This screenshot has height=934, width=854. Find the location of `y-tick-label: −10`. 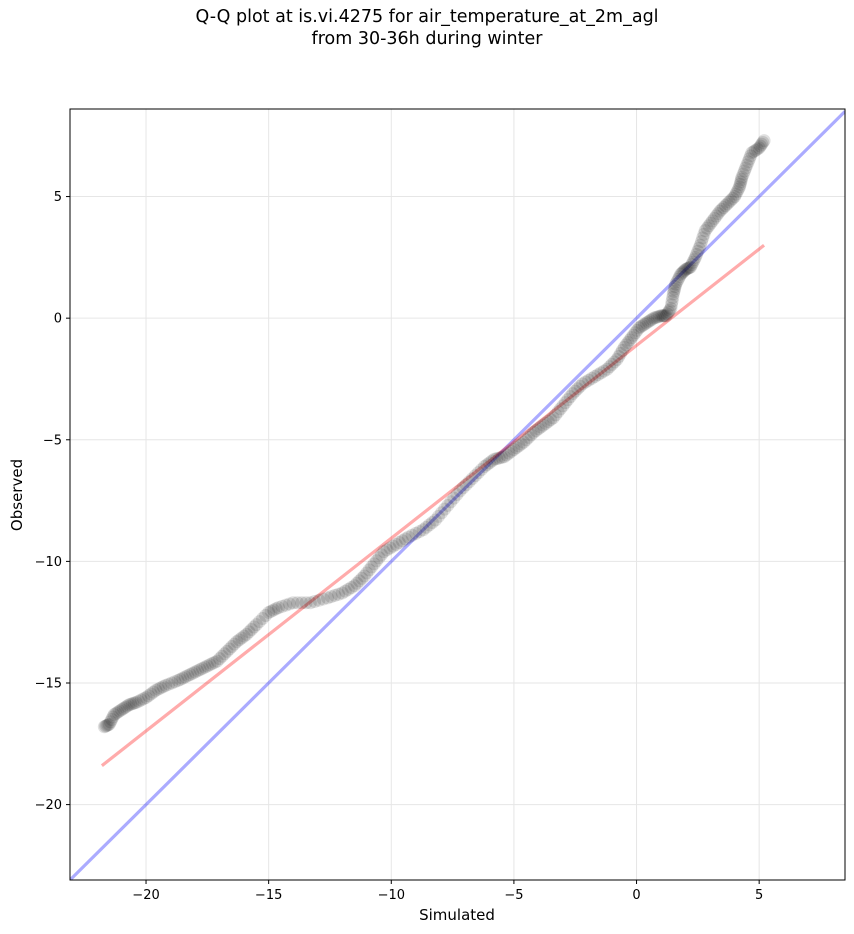

y-tick-label: −10 is located at coordinates (48, 562).